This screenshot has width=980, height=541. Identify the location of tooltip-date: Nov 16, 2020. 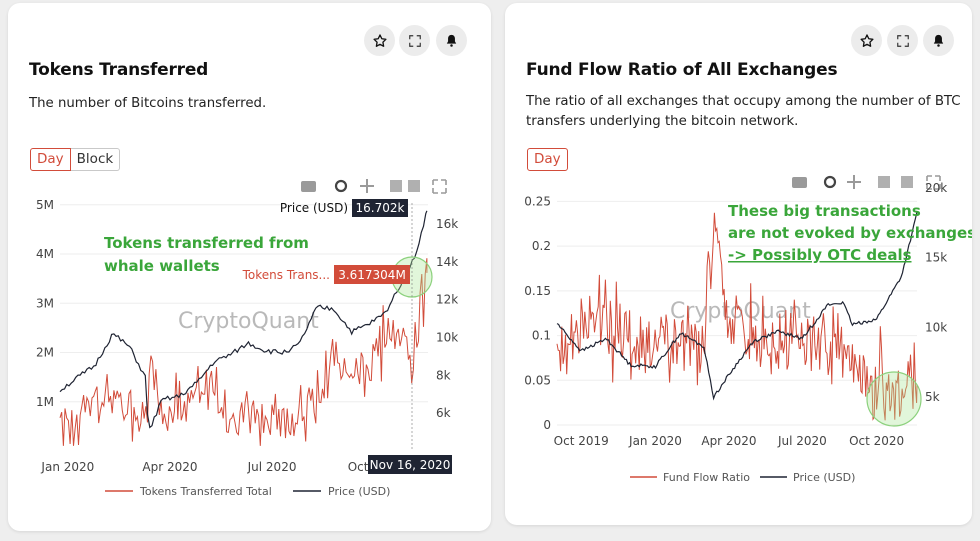
(410, 465).